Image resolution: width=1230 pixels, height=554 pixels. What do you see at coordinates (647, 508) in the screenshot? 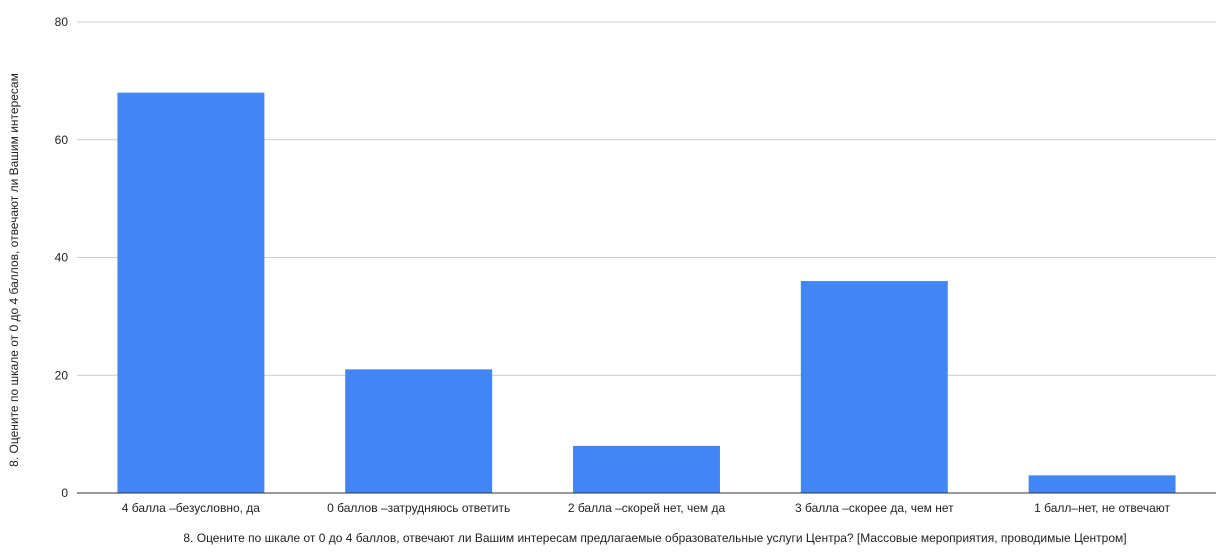
I see `x-tick-label: 2 балла –скорей нет, чем да` at bounding box center [647, 508].